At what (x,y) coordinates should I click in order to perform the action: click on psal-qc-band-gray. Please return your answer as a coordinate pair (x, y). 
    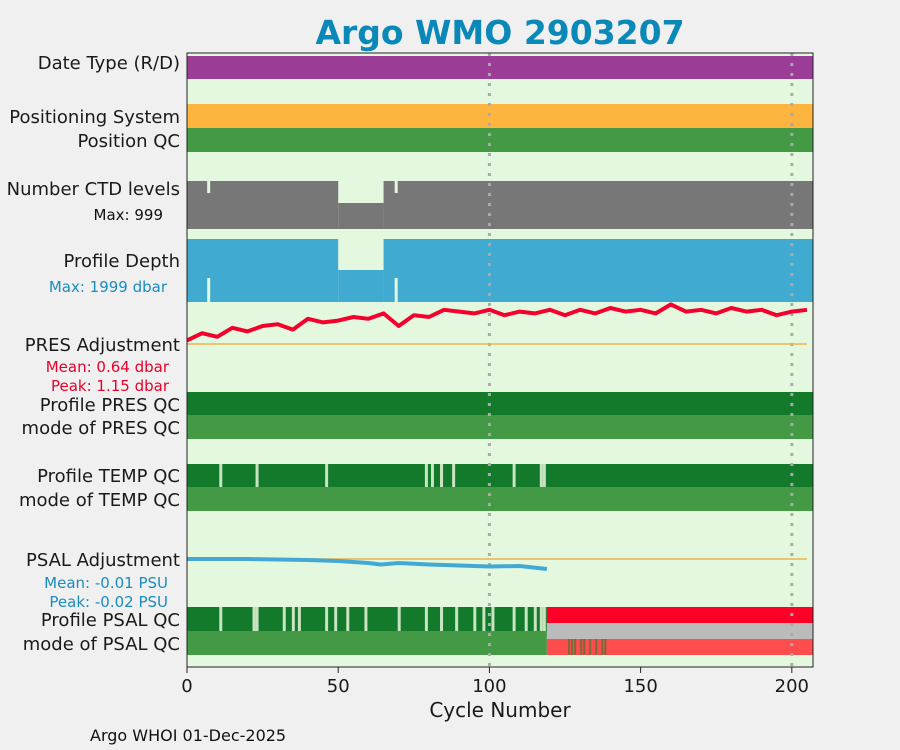
    Looking at the image, I should click on (679, 631).